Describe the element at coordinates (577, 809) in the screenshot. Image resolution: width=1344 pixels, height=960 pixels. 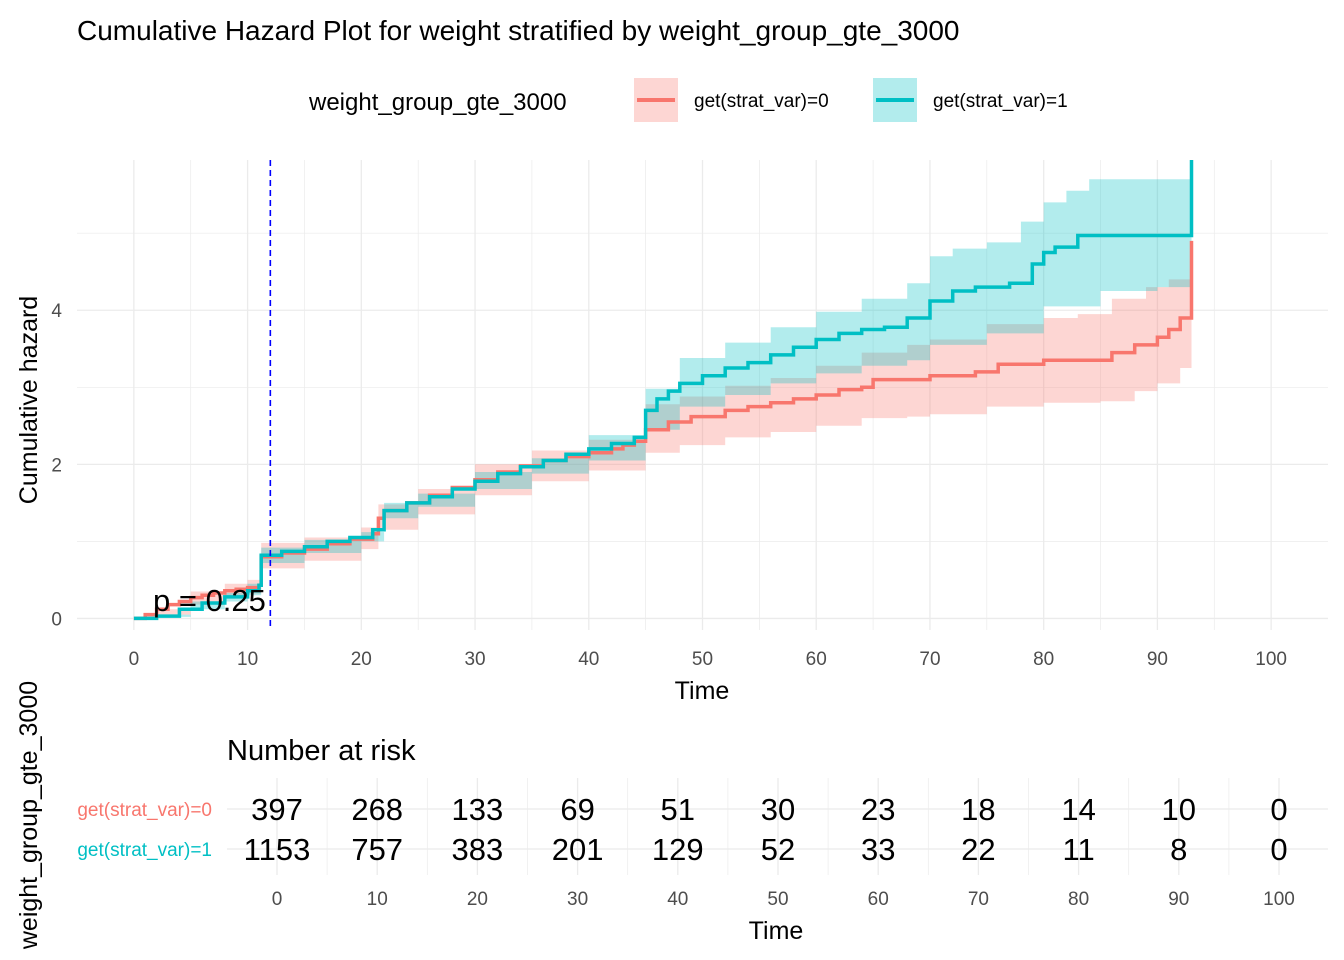
I see `risk-count: 69` at that location.